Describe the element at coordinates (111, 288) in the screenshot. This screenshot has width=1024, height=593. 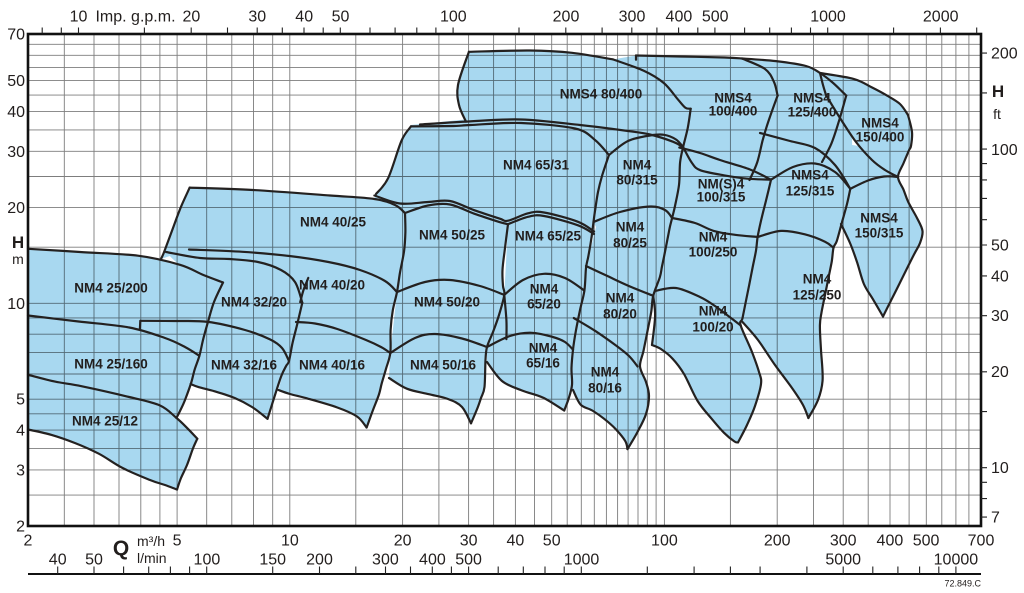
I see `svg-text: NM4 25/200` at that location.